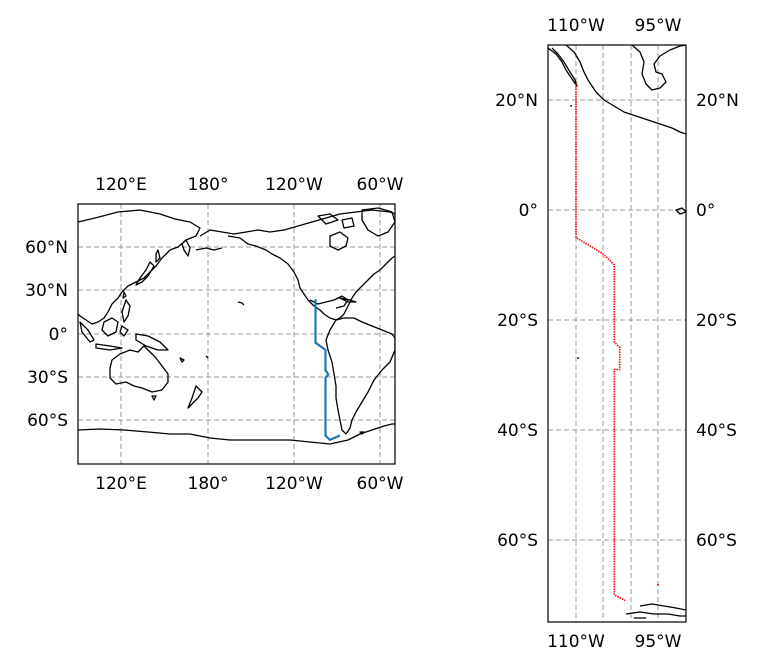 This screenshot has width=763, height=668. Describe the element at coordinates (576, 26) in the screenshot. I see `right-lon-tick-top: 110°W` at that location.